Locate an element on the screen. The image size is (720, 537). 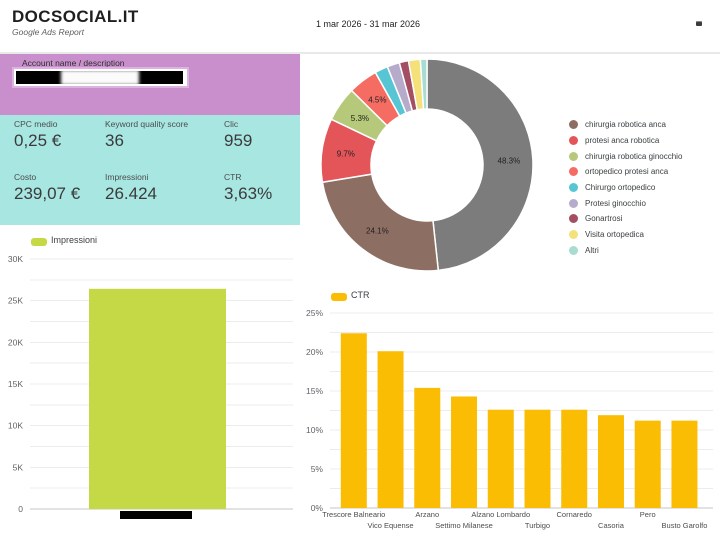
legend-item-label: ortopedico protesi anca is located at coordinates (627, 172).